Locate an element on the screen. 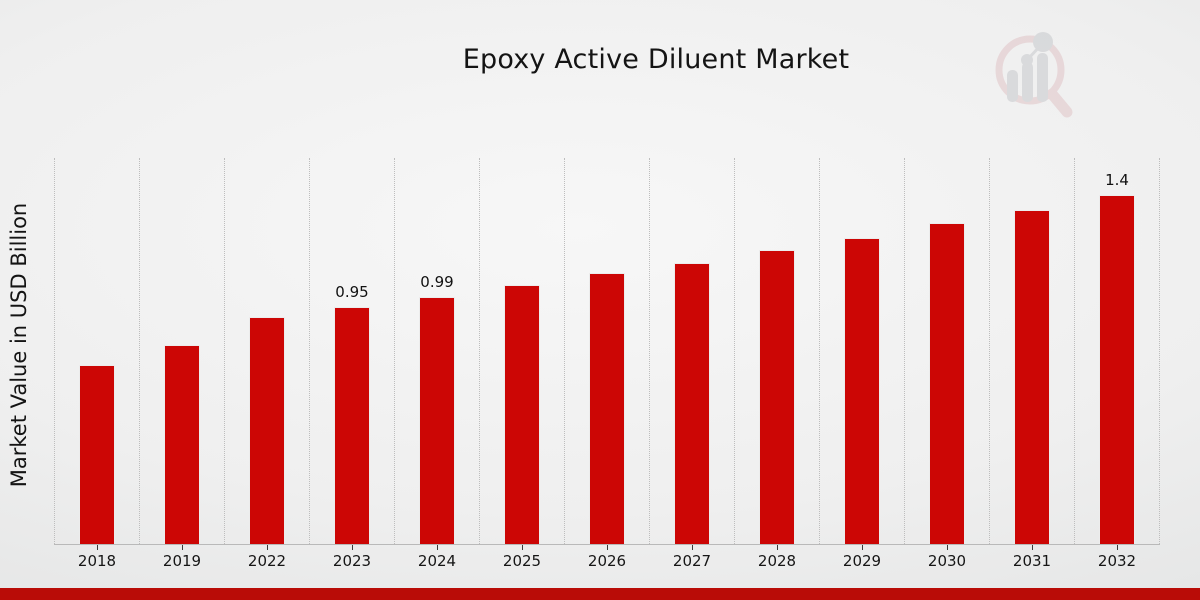  bar-value-label: 0.99 is located at coordinates (437, 282).